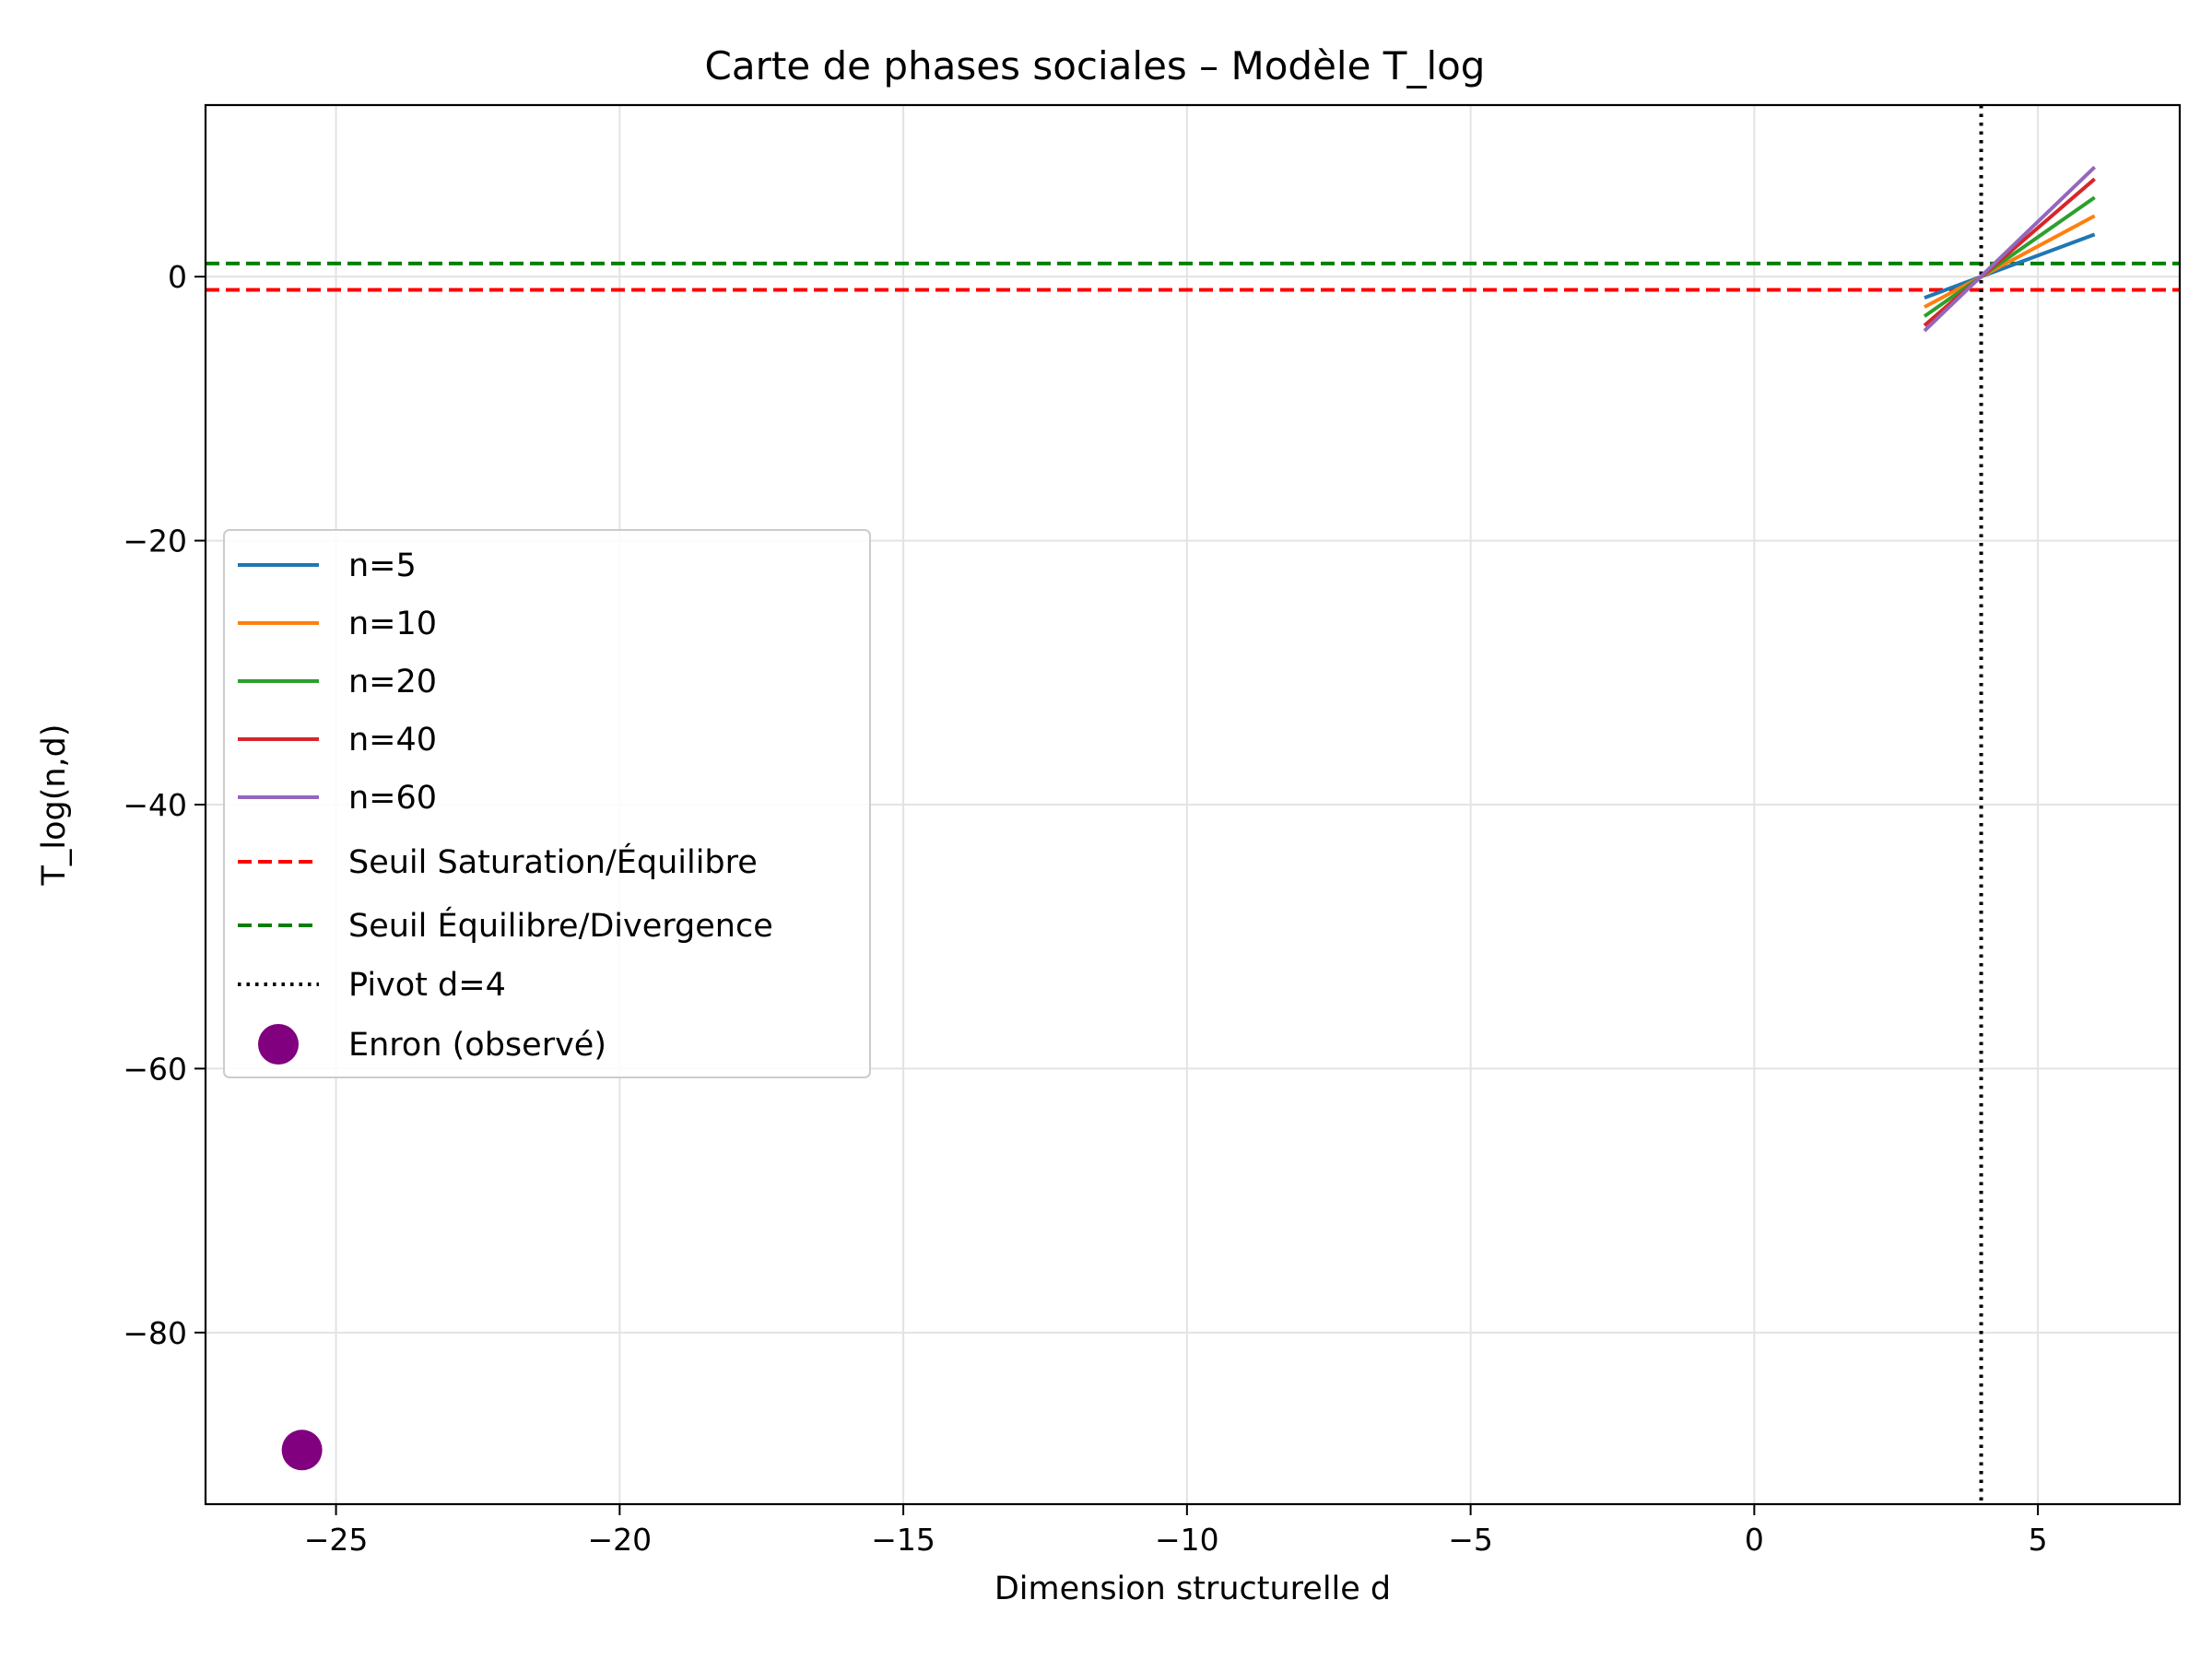  I want to click on x-tick-label: −20, so click(619, 1540).